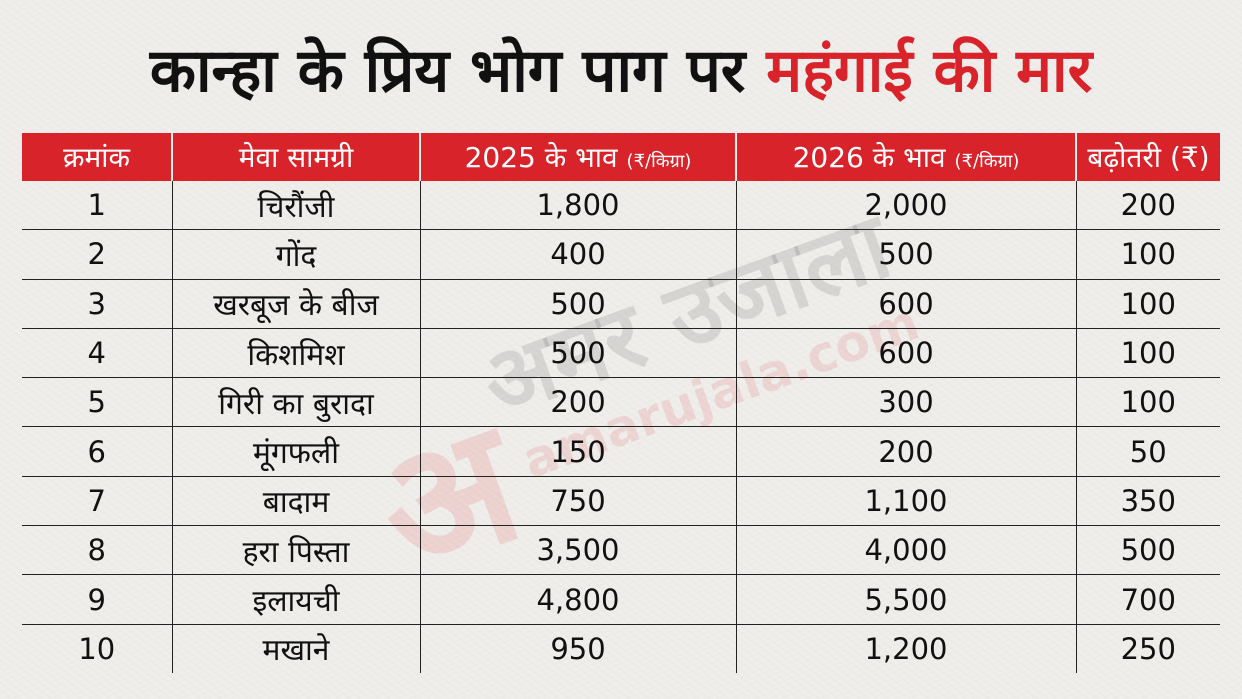 This screenshot has height=699, width=1242. What do you see at coordinates (97, 304) in the screenshot?
I see `cell-serial: 3` at bounding box center [97, 304].